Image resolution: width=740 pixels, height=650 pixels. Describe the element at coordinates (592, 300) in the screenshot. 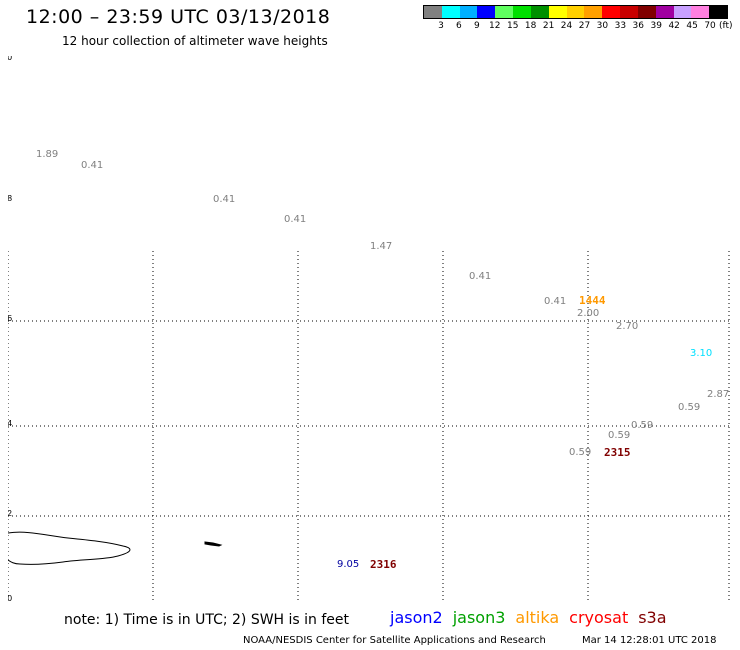

I see `pass-time-label: 1444` at that location.